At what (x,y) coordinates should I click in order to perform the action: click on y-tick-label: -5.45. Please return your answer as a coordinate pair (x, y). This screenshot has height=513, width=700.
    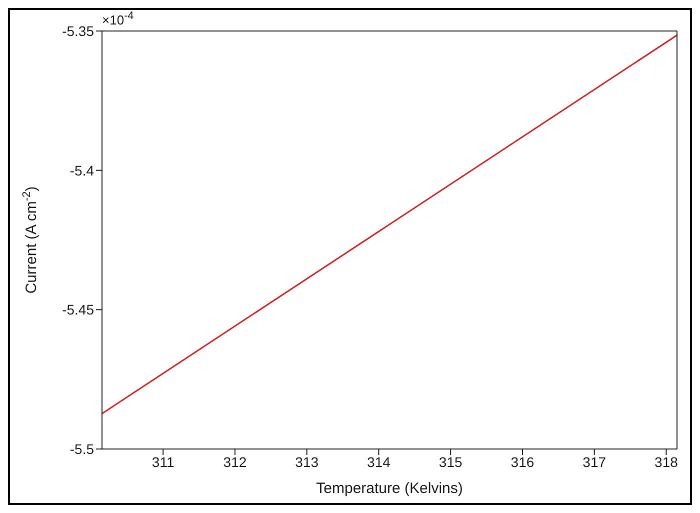
    Looking at the image, I should click on (78, 310).